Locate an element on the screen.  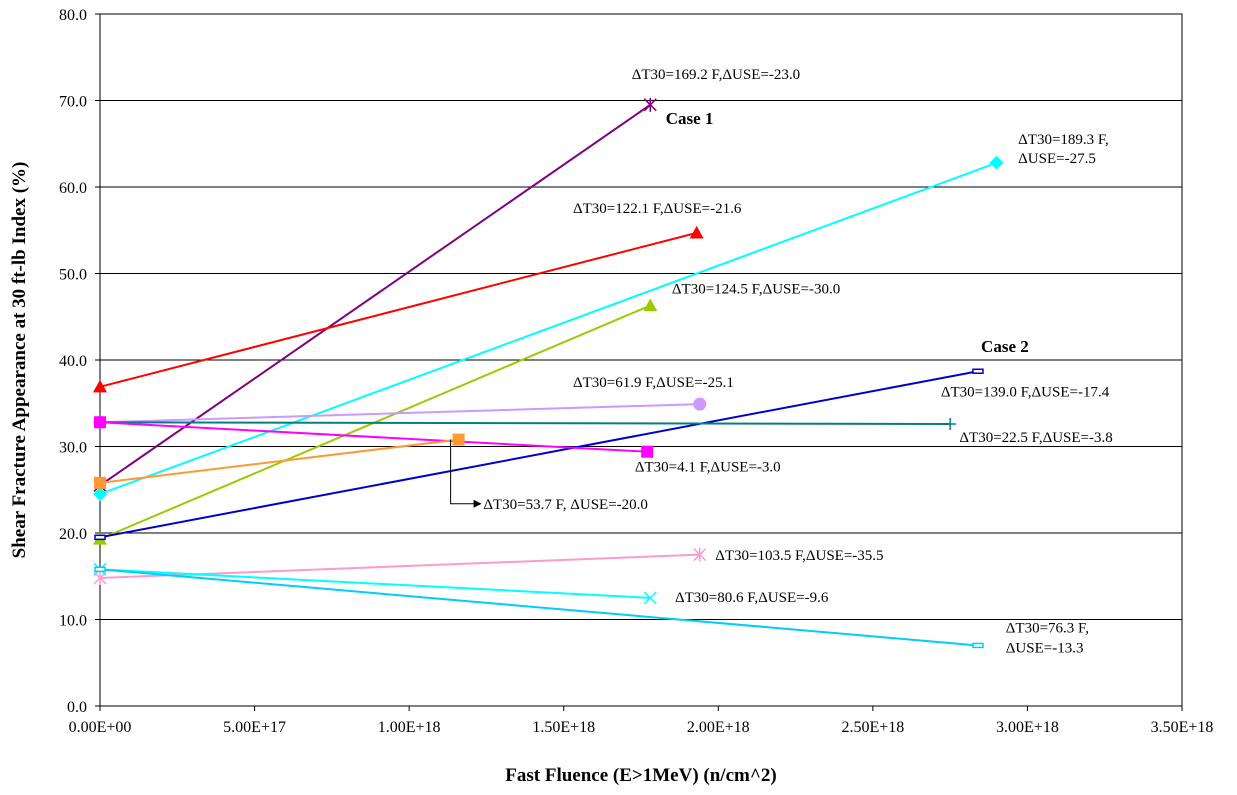
case-label: Case 2 is located at coordinates (1005, 346).